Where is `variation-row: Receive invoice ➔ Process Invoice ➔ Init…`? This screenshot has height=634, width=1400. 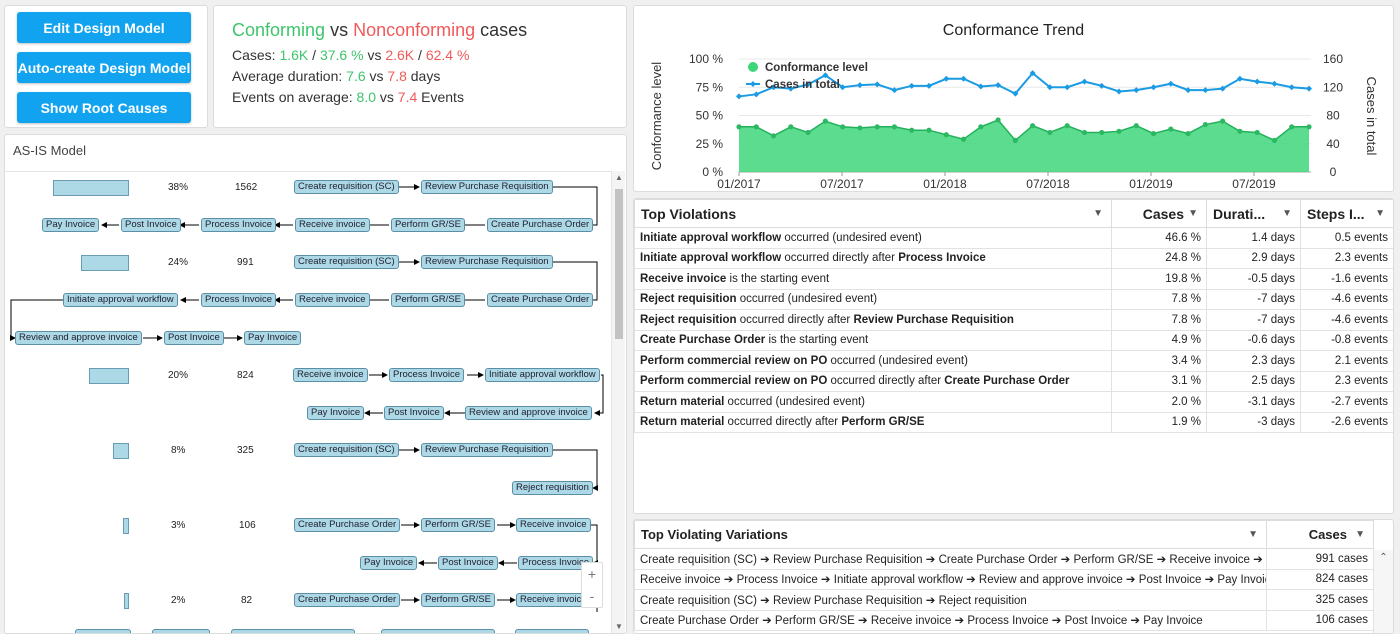
variation-row: Receive invoice ➔ Process Invoice ➔ Init… is located at coordinates (1004, 579).